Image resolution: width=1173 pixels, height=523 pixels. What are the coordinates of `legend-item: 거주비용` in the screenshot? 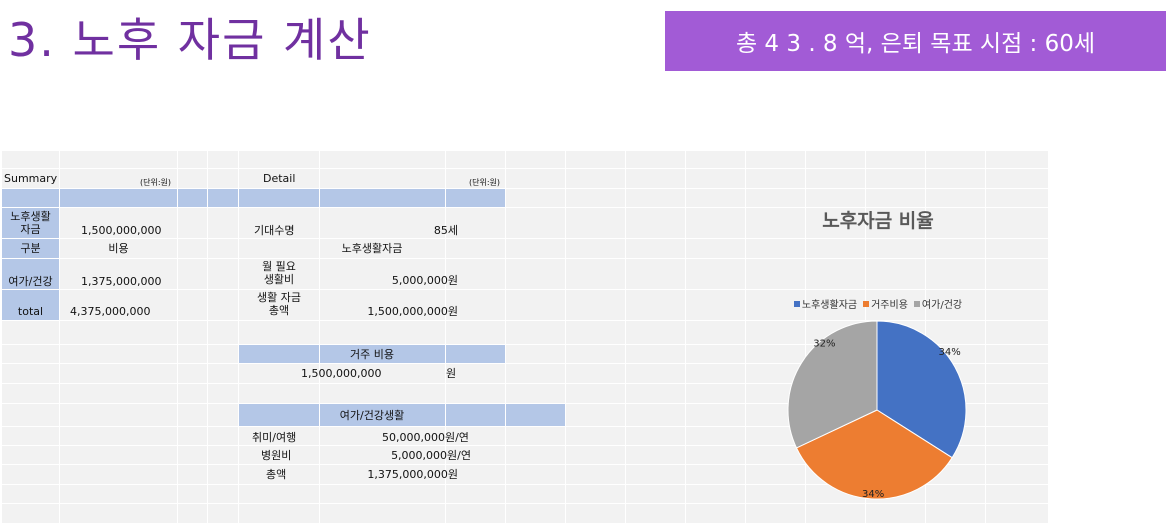 It's located at (885, 303).